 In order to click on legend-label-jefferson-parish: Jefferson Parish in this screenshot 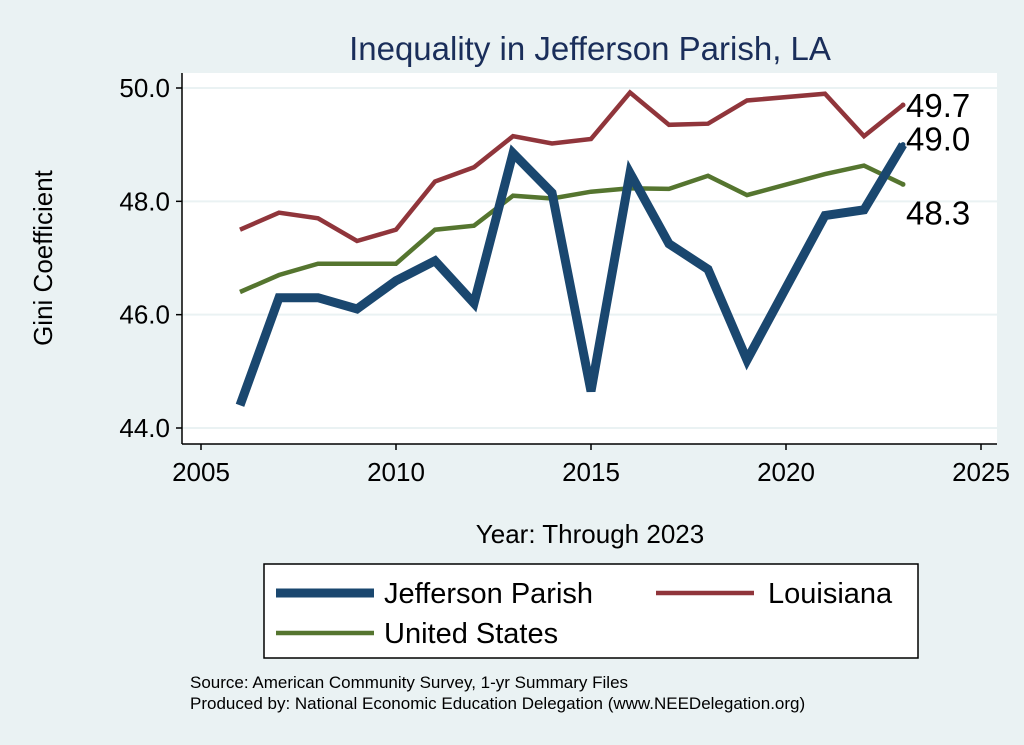, I will do `click(488, 594)`.